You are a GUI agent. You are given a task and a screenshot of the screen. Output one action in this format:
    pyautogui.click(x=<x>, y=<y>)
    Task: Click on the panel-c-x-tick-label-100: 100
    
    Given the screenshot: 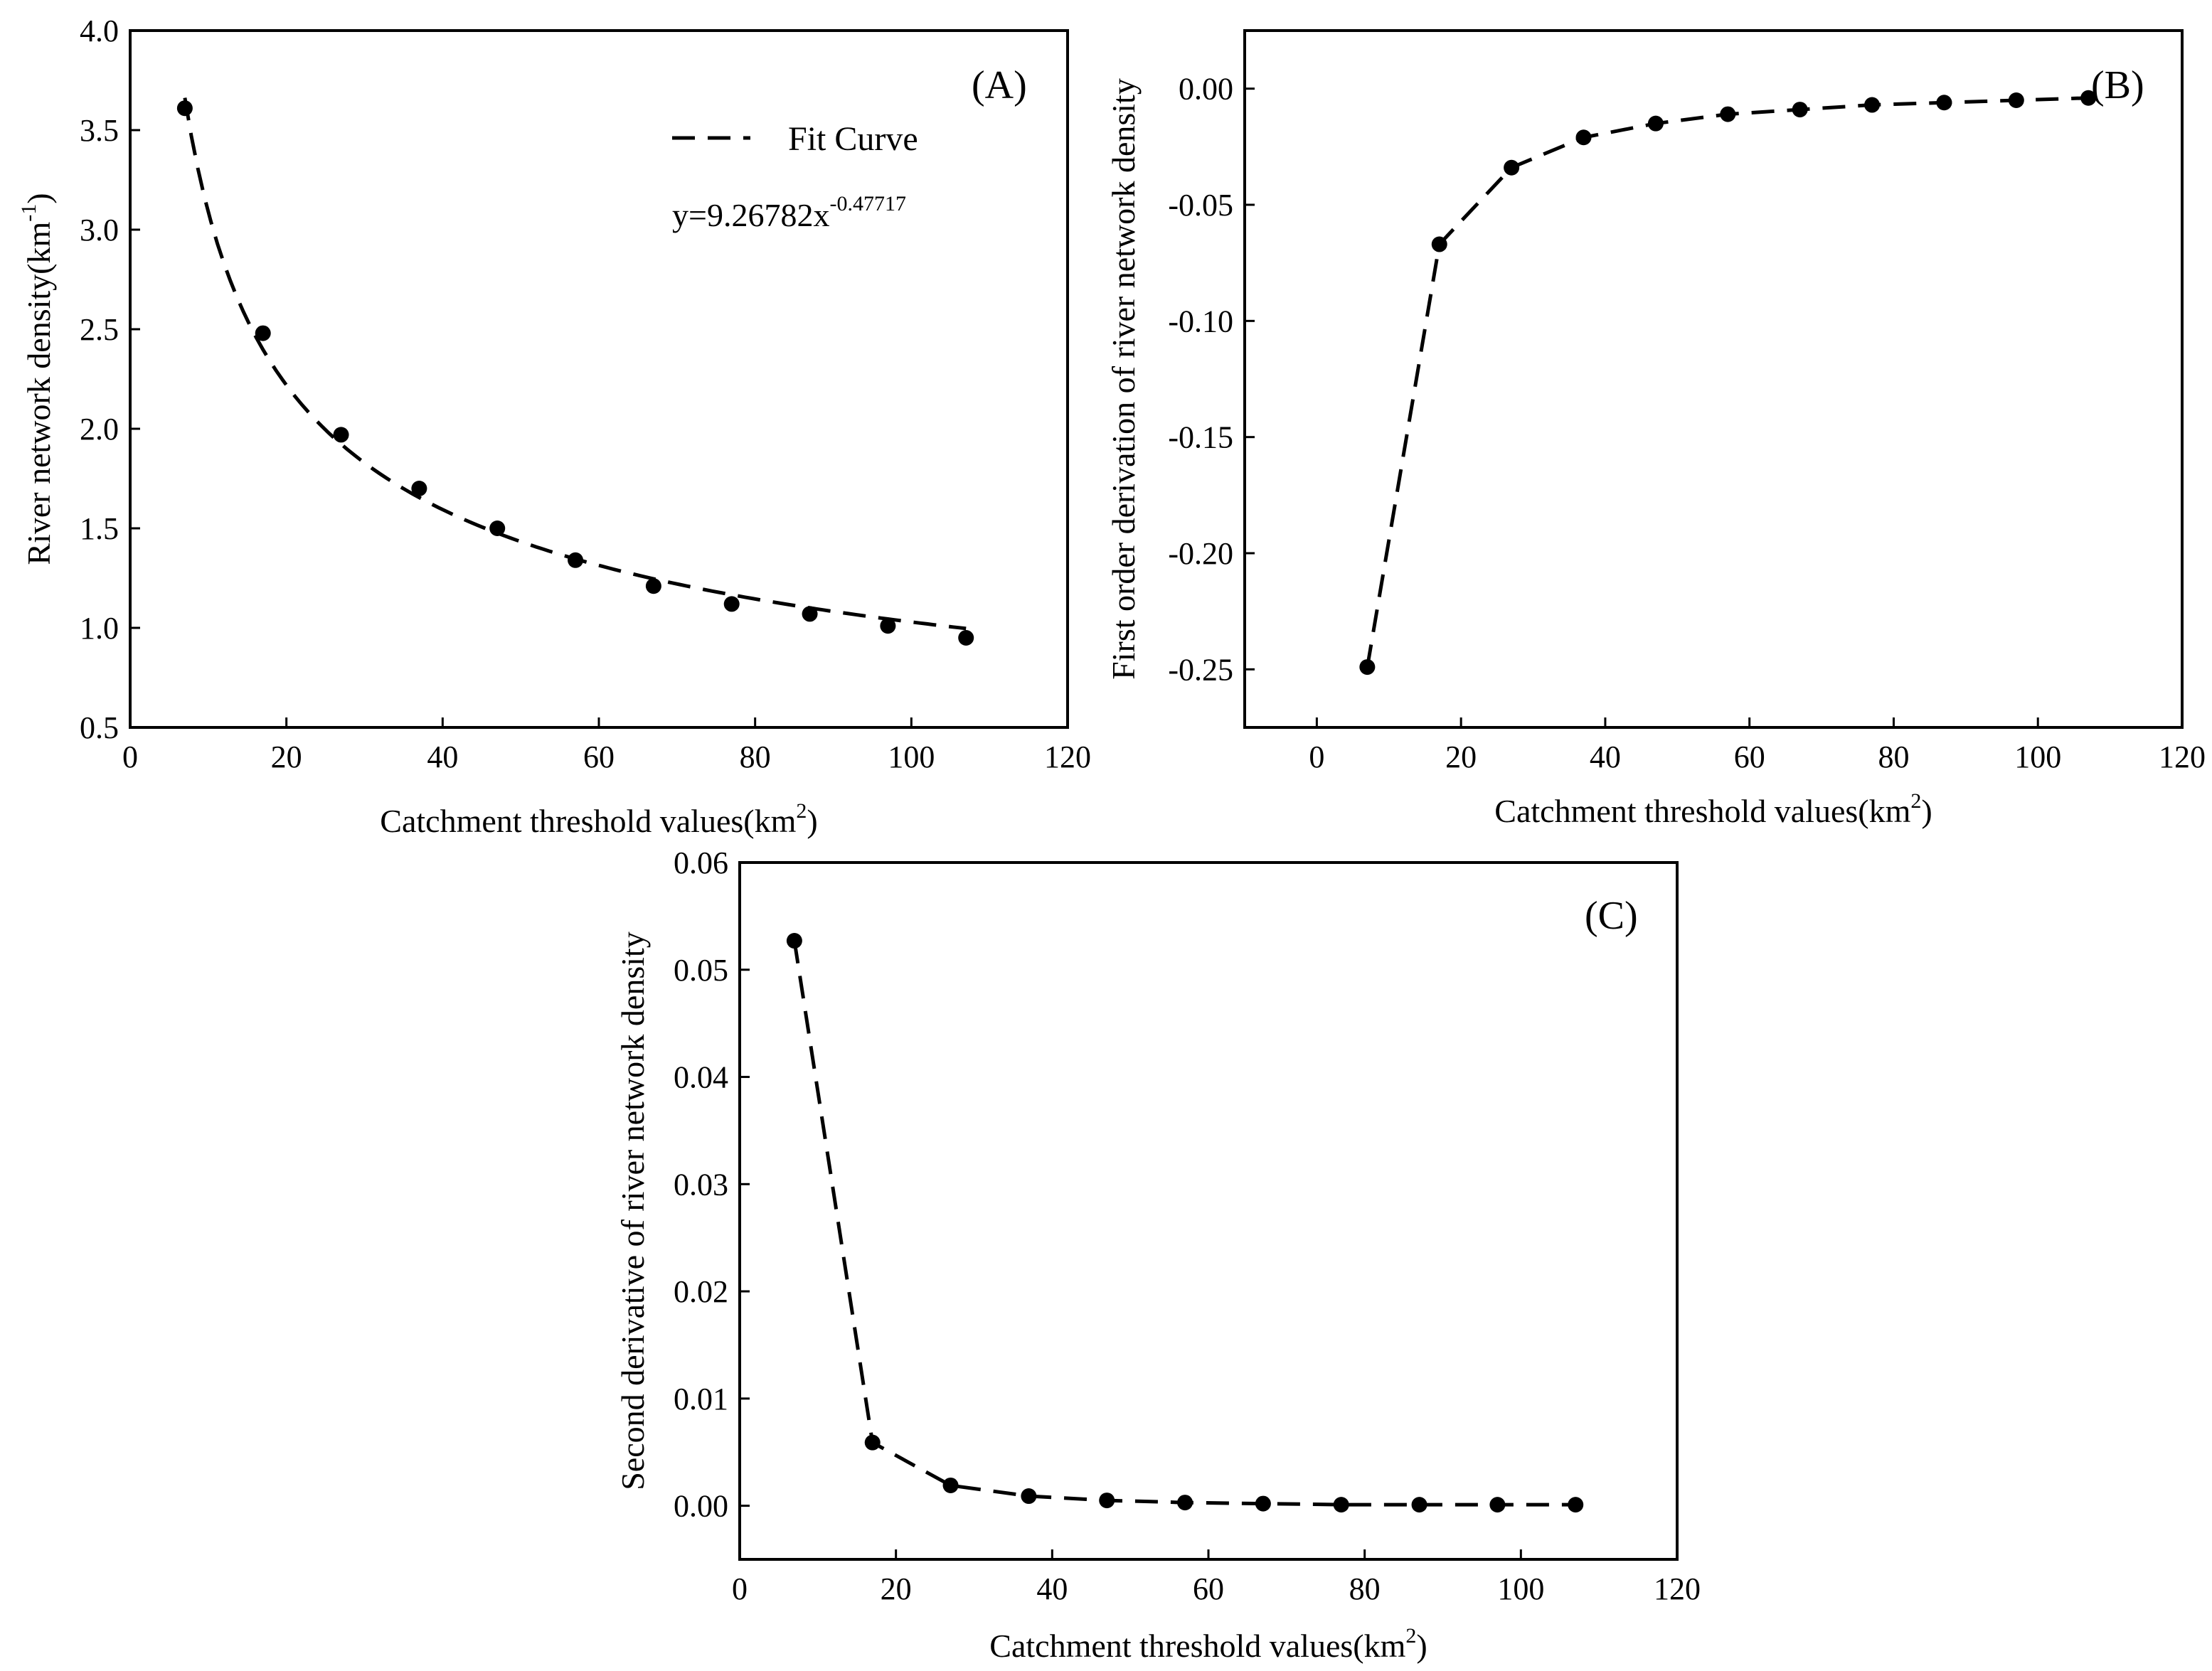 What is the action you would take?
    pyautogui.click(x=1520, y=1588)
    